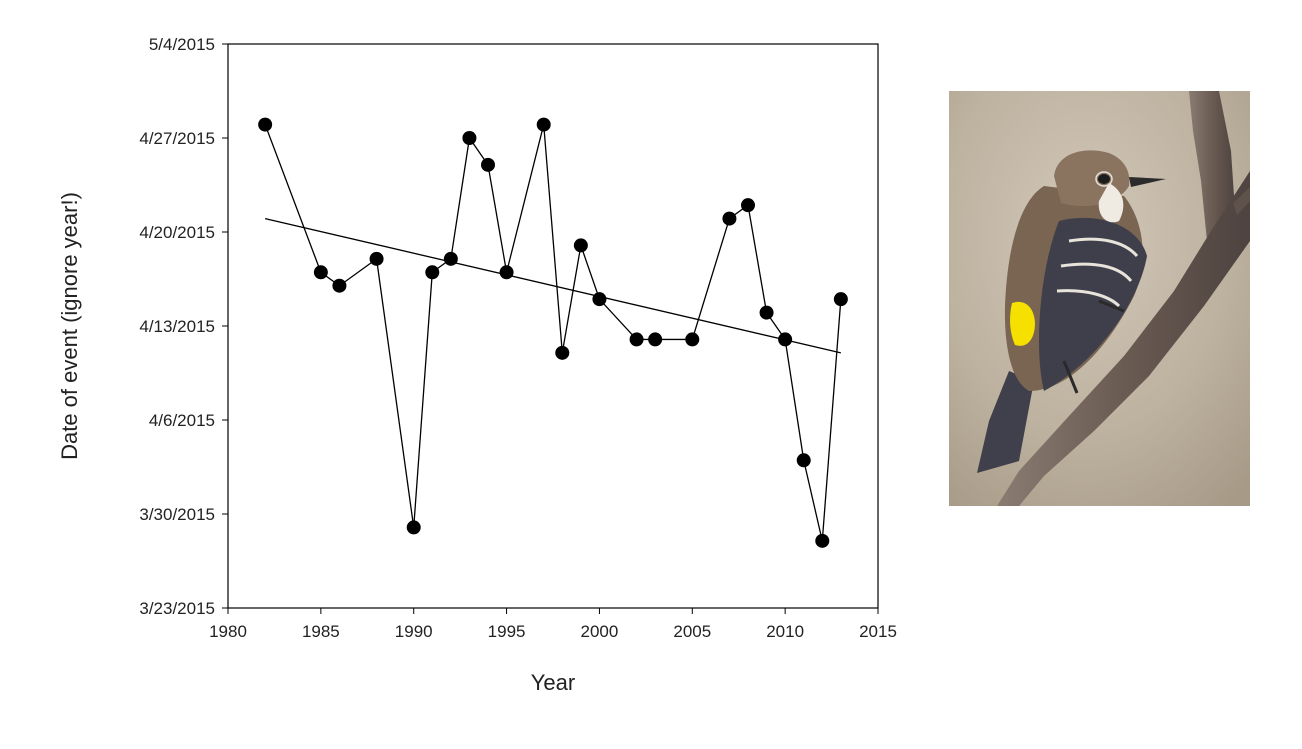 This screenshot has width=1302, height=749. Describe the element at coordinates (69, 326) in the screenshot. I see `y-axis-title: Date of event (ignore year!)` at that location.